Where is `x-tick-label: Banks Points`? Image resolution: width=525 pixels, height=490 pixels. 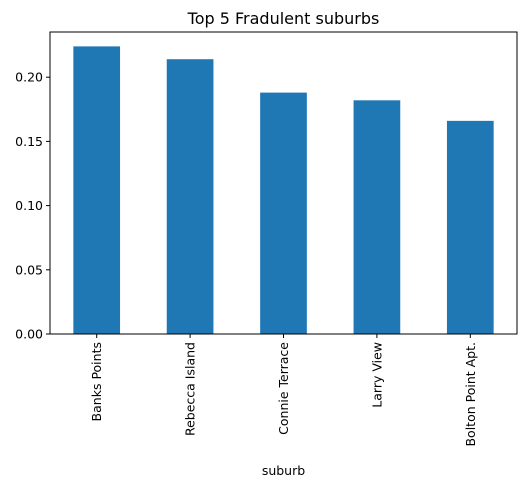
x-tick-label: Banks Points is located at coordinates (96, 381).